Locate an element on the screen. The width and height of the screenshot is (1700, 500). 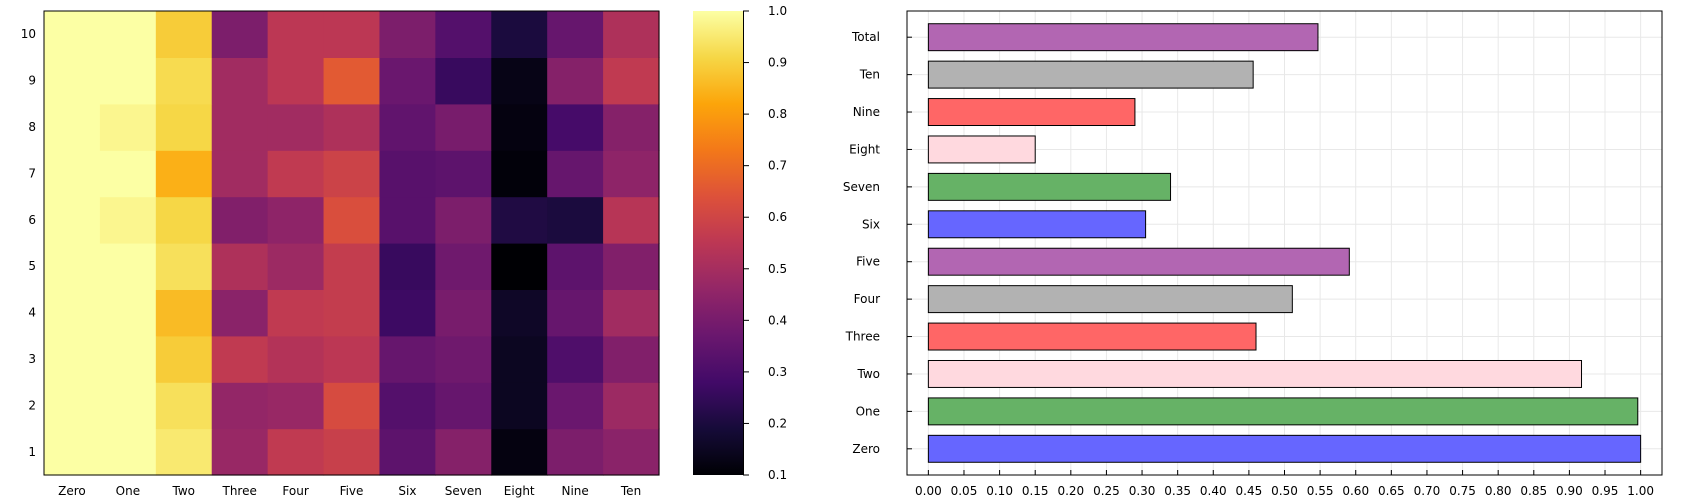
bar-chart-x-tick-label: 0.80 is located at coordinates (1498, 491).